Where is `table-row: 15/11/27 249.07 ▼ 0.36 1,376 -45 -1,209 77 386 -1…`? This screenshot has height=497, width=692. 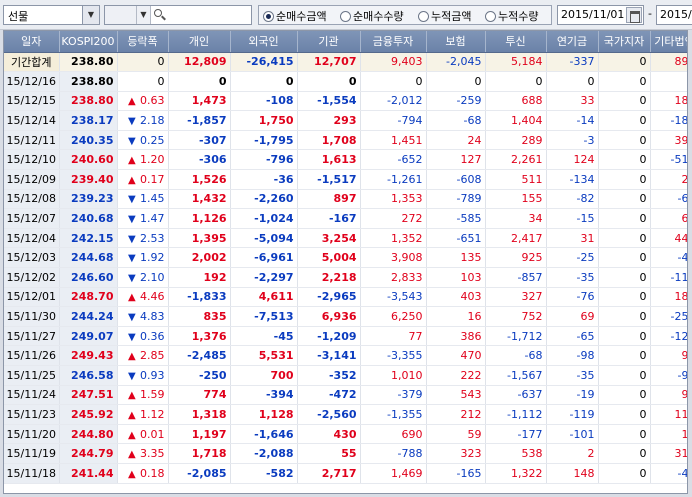
table-row: 15/11/27 249.07 ▼ 0.36 1,376 -45 -1,209 77 386 -1… is located at coordinates (345, 336).